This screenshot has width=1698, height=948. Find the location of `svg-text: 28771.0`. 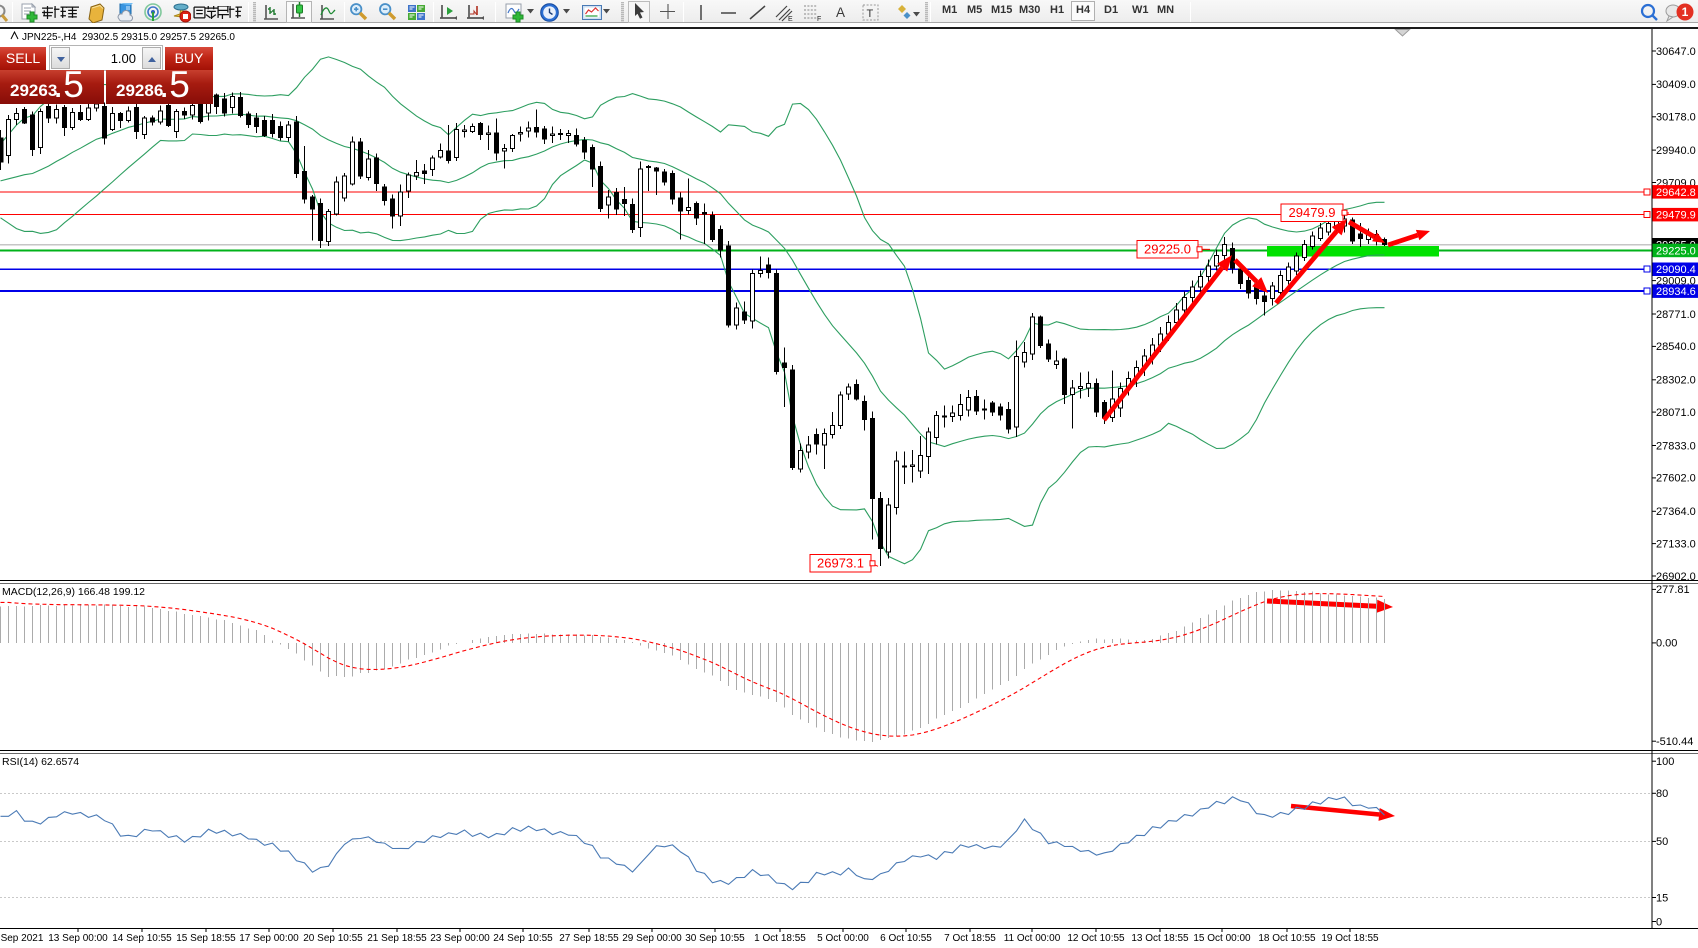

svg-text: 28771.0 is located at coordinates (1676, 315).